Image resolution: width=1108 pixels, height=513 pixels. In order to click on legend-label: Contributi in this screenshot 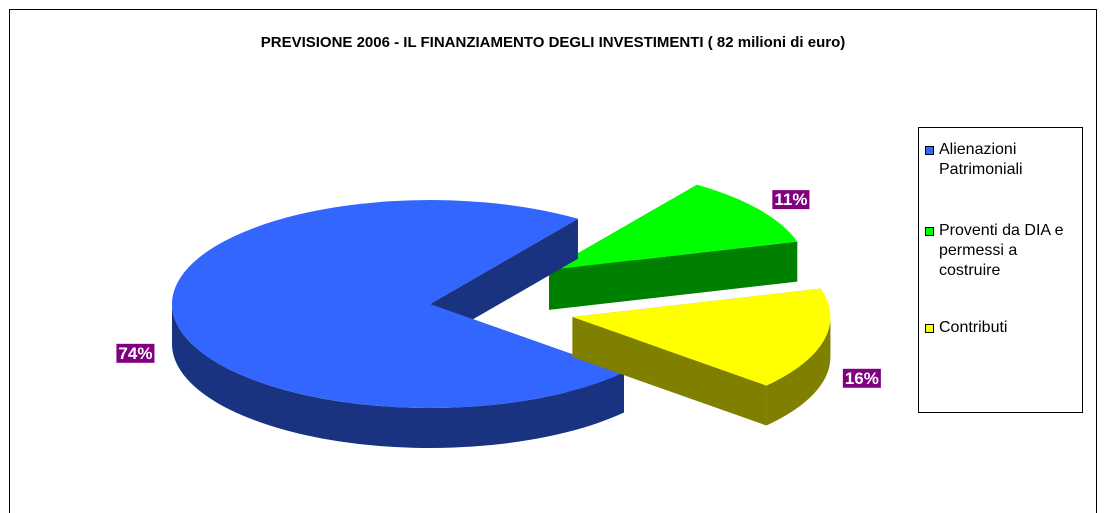, I will do `click(973, 327)`.